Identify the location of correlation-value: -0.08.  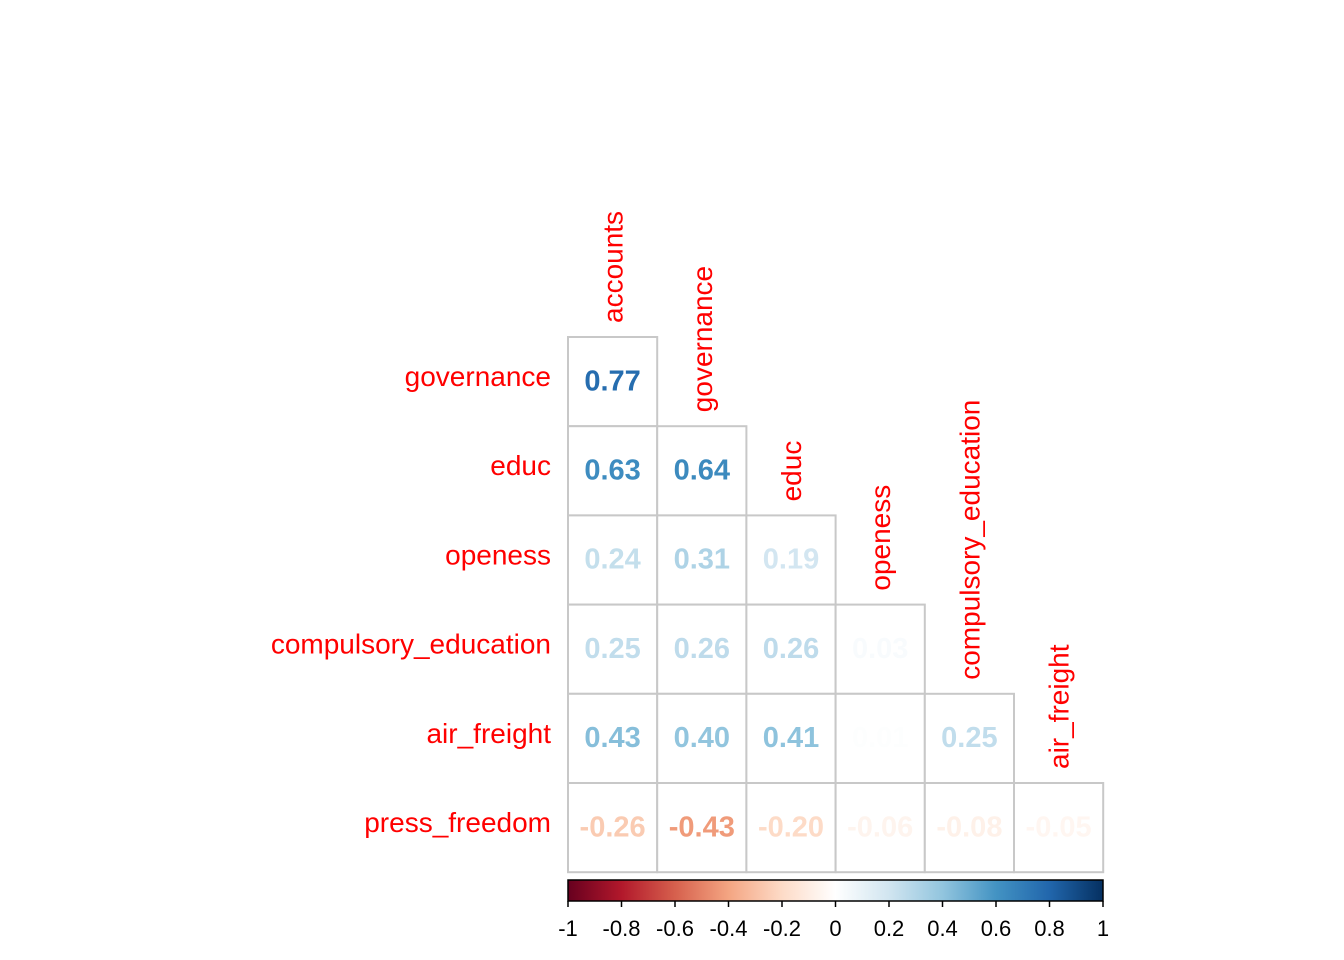
(969, 827).